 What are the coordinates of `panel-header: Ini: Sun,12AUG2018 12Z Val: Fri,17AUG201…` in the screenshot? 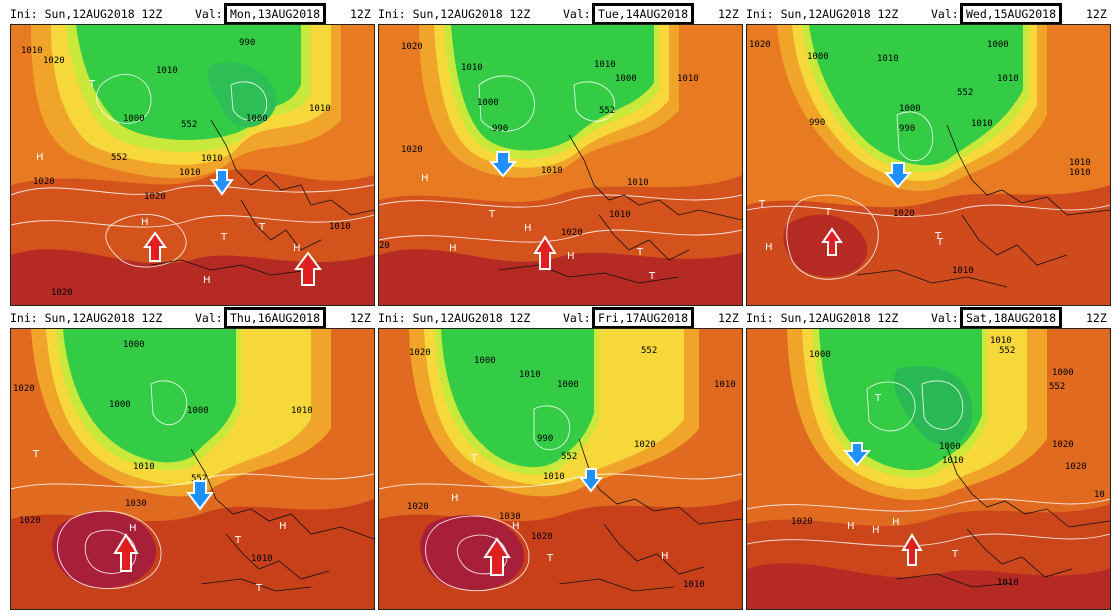 It's located at (560, 318).